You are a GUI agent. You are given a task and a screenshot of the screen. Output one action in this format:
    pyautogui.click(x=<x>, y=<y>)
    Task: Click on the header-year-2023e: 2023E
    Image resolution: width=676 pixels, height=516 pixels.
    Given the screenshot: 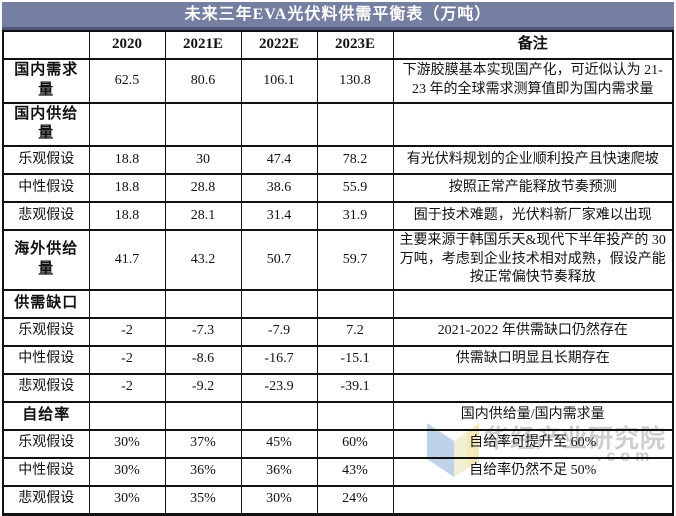 What is the action you would take?
    pyautogui.click(x=355, y=45)
    